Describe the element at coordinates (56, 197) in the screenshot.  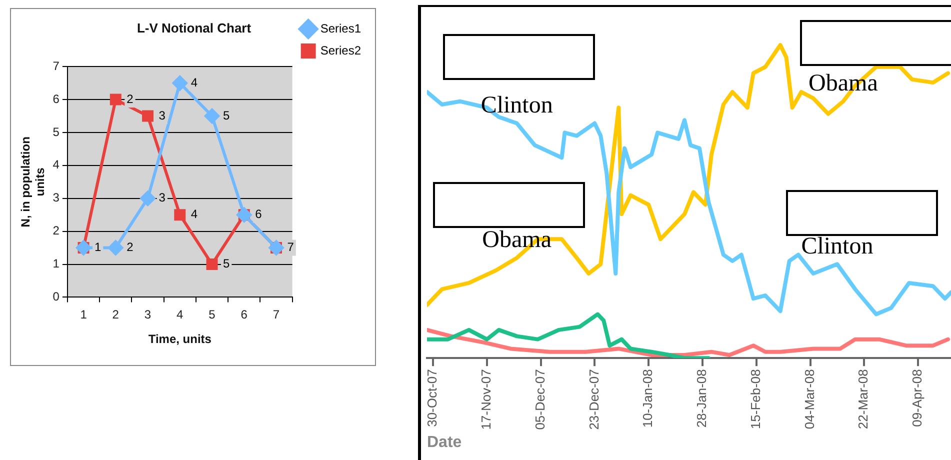
I see `y-tick-label: 3` at that location.